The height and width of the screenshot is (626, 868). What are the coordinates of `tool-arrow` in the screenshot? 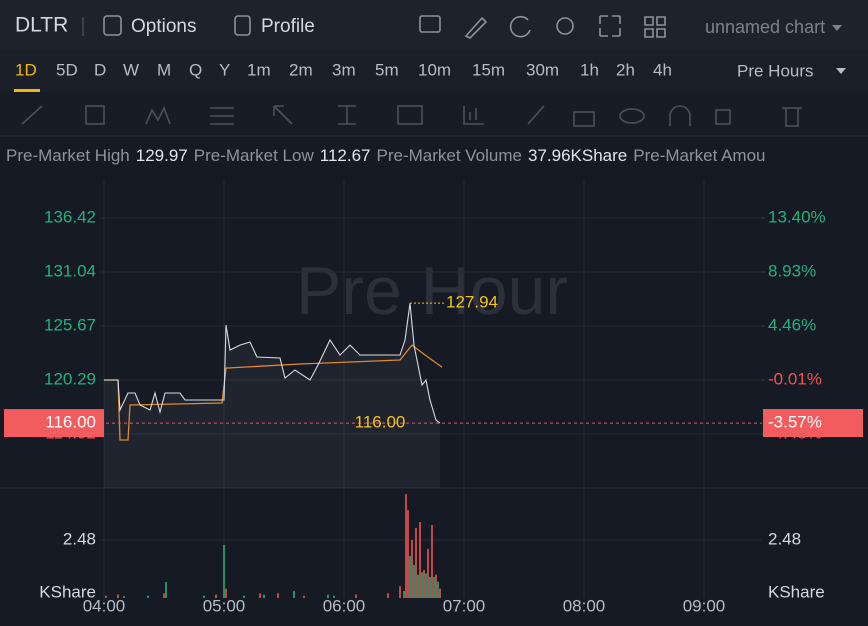 It's located at (283, 115).